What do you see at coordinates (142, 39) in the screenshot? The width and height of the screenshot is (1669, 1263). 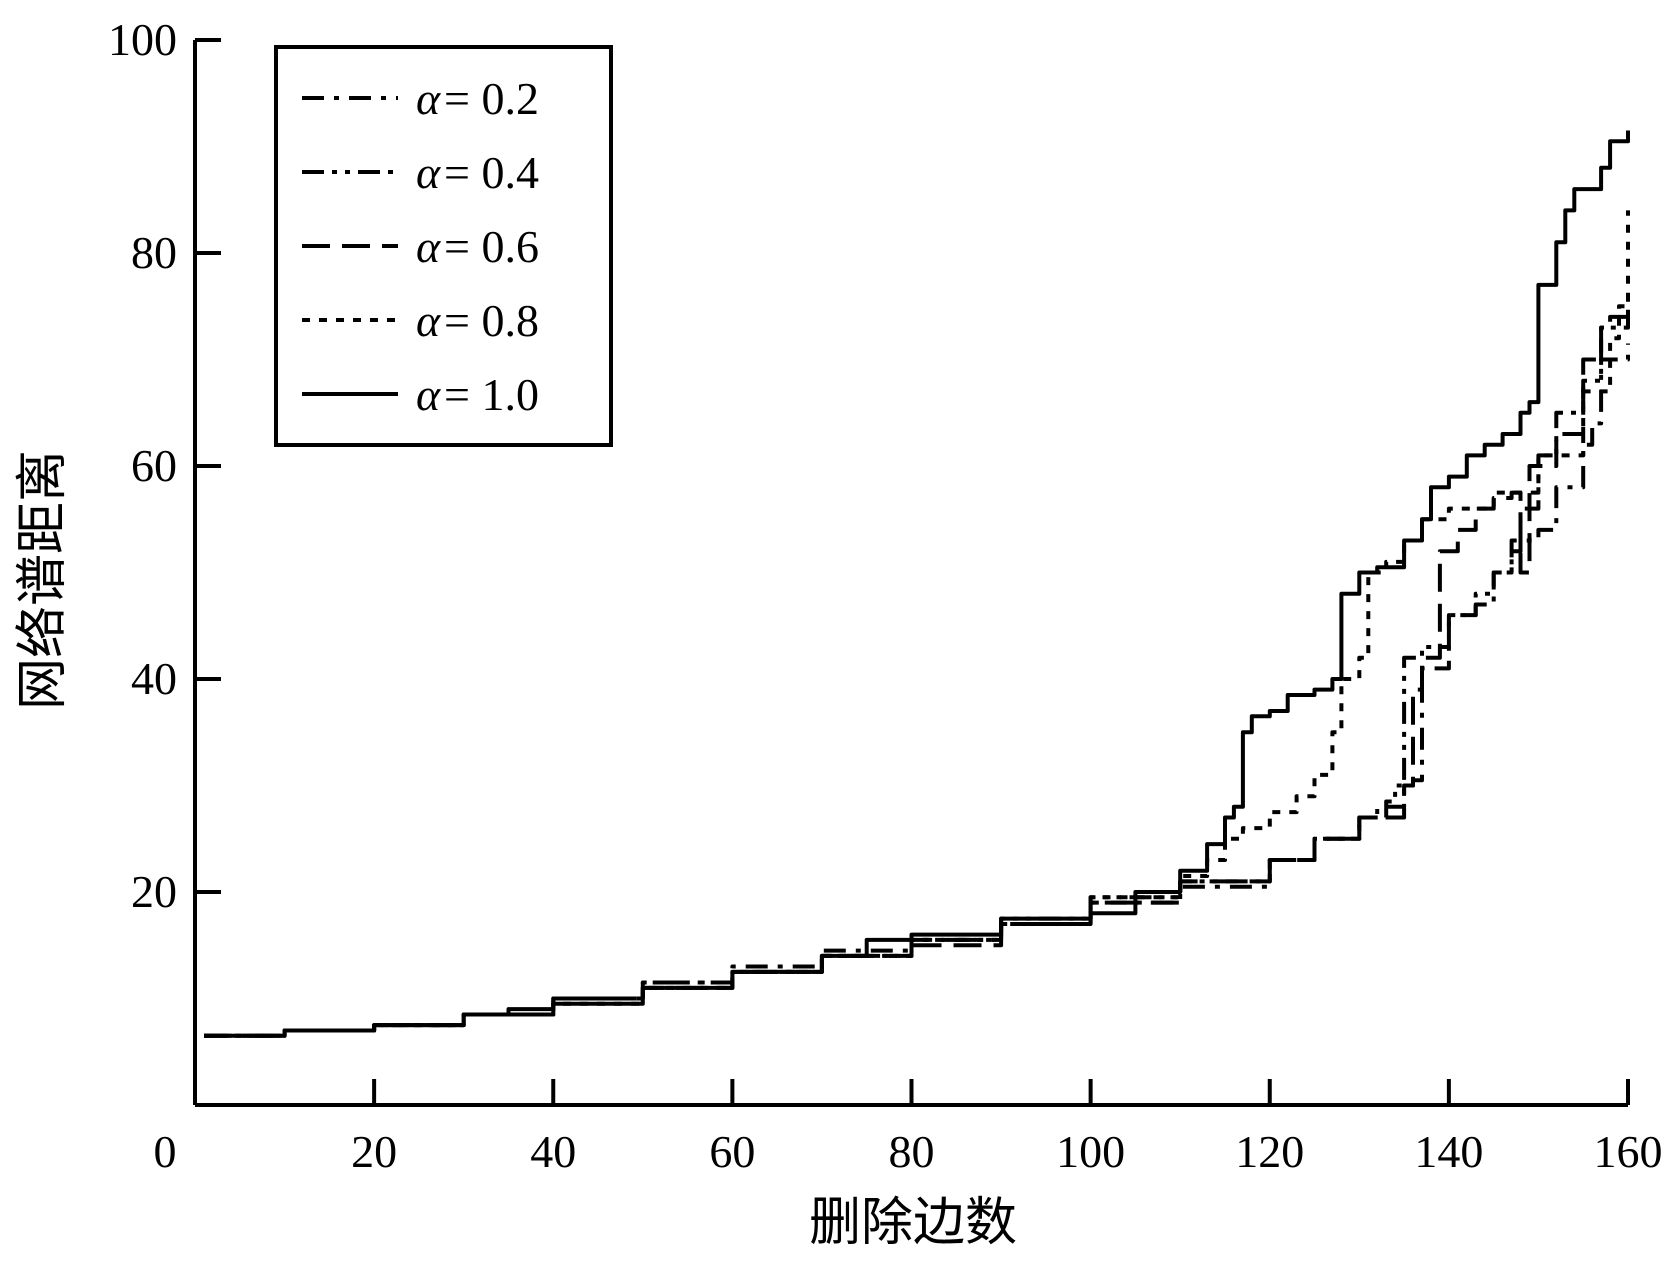 I see `y-tick-label: 100` at bounding box center [142, 39].